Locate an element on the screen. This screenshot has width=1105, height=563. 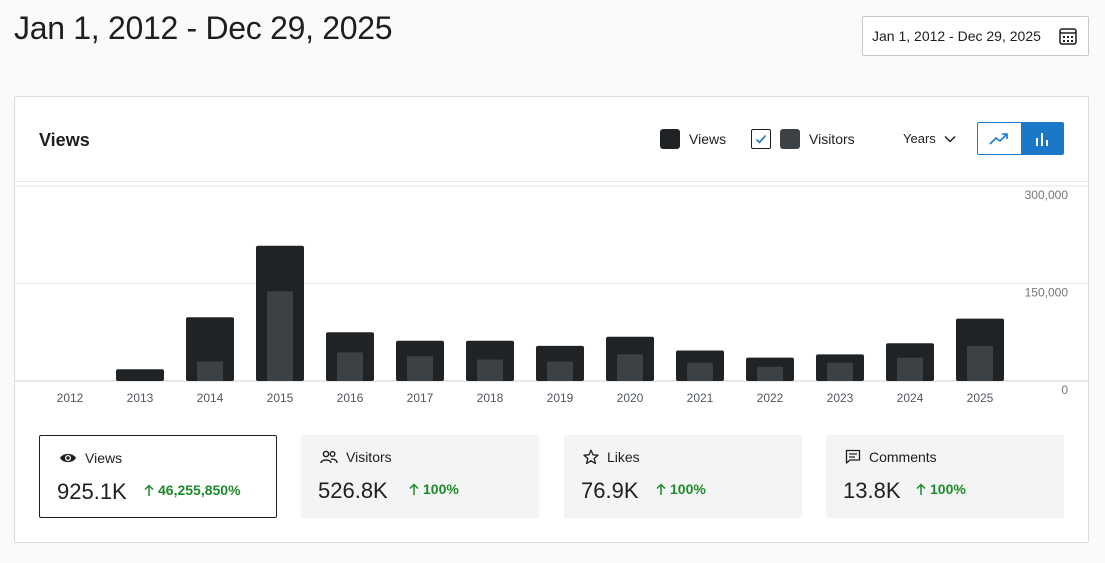
views-swatch is located at coordinates (670, 139).